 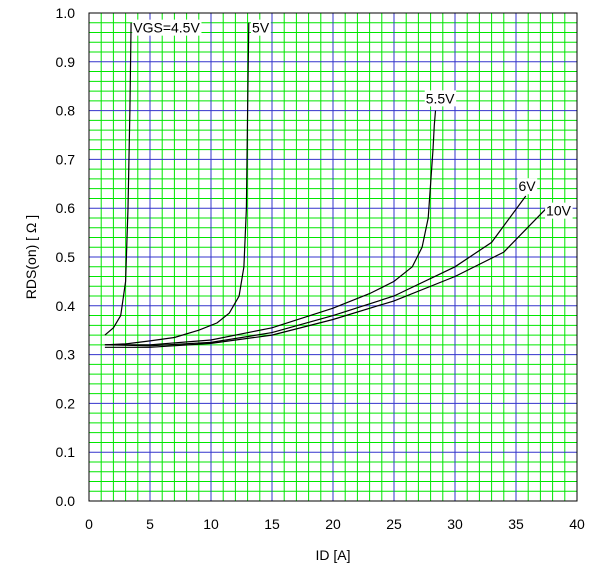 I want to click on y-tick-label: 0.1, so click(x=66, y=452).